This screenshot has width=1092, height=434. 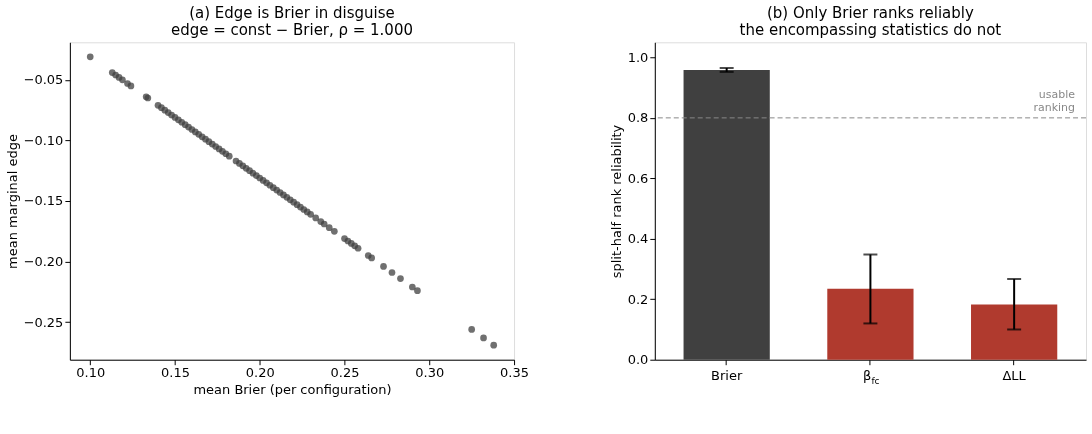 What do you see at coordinates (43, 201) in the screenshot?
I see `y-tick-label: −0.15` at bounding box center [43, 201].